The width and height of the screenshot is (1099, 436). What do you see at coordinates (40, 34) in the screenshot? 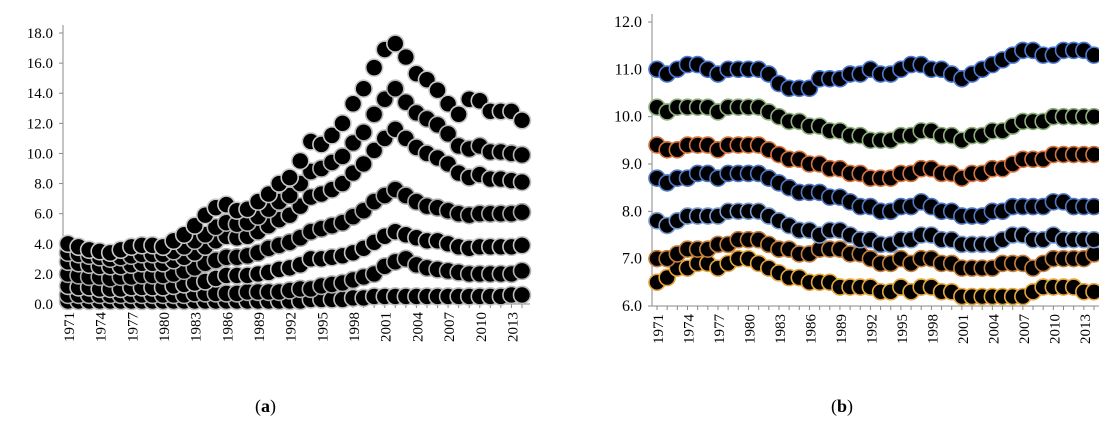
I see `chart-a-y-tick-label: 18.0` at bounding box center [40, 34].